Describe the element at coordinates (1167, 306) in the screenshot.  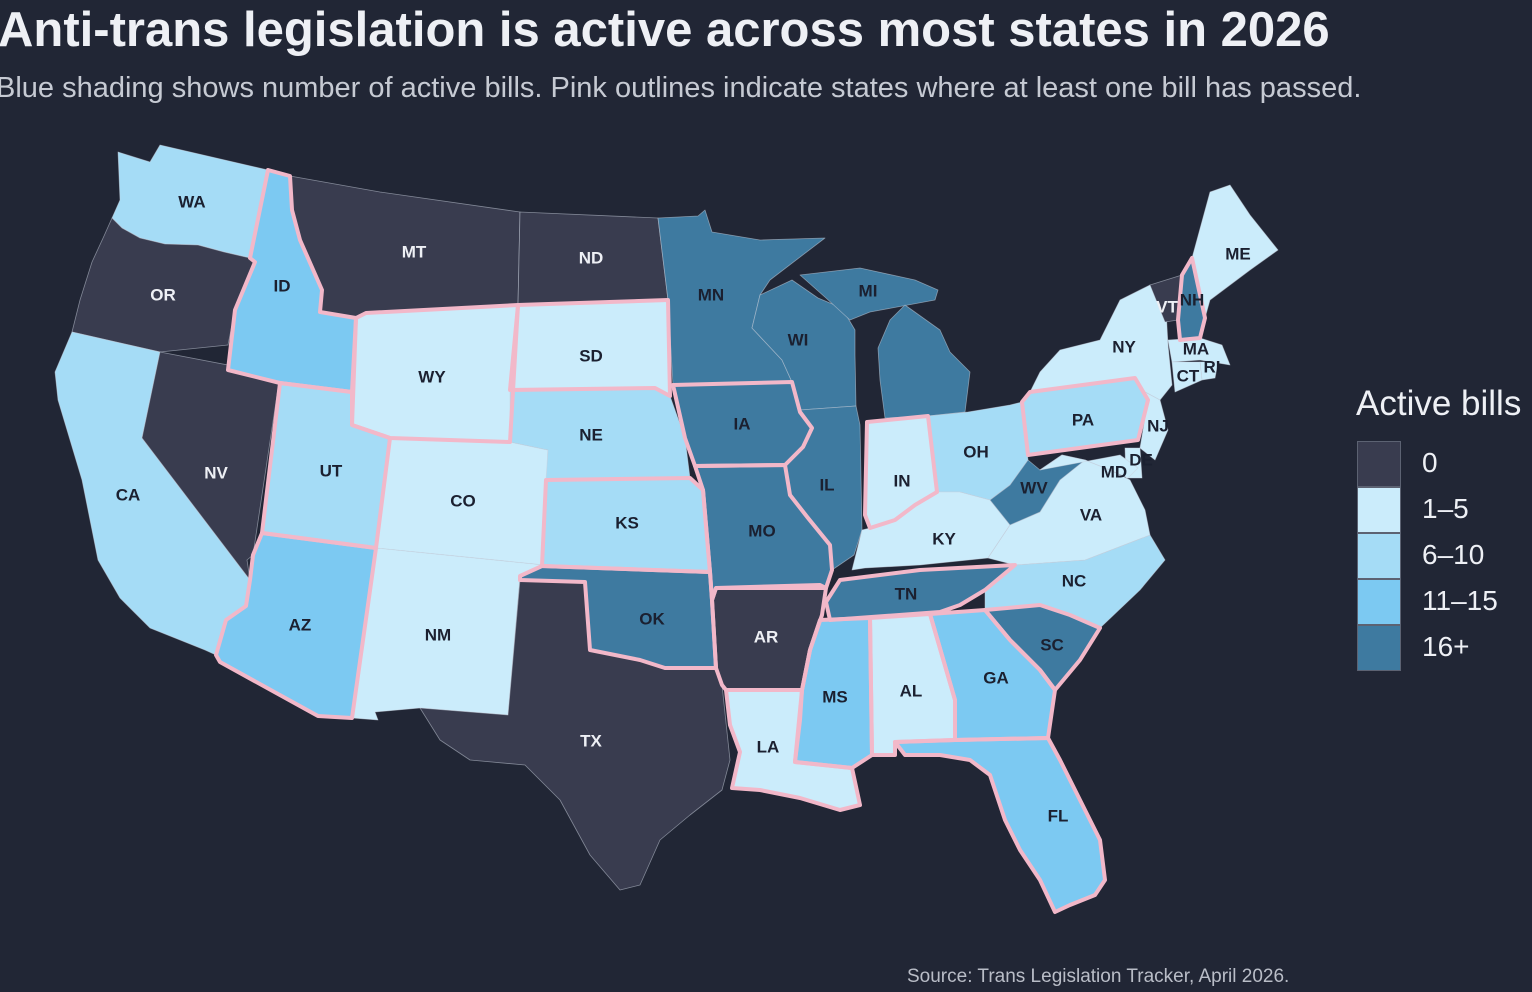
I see `state-label-vt: VT` at that location.